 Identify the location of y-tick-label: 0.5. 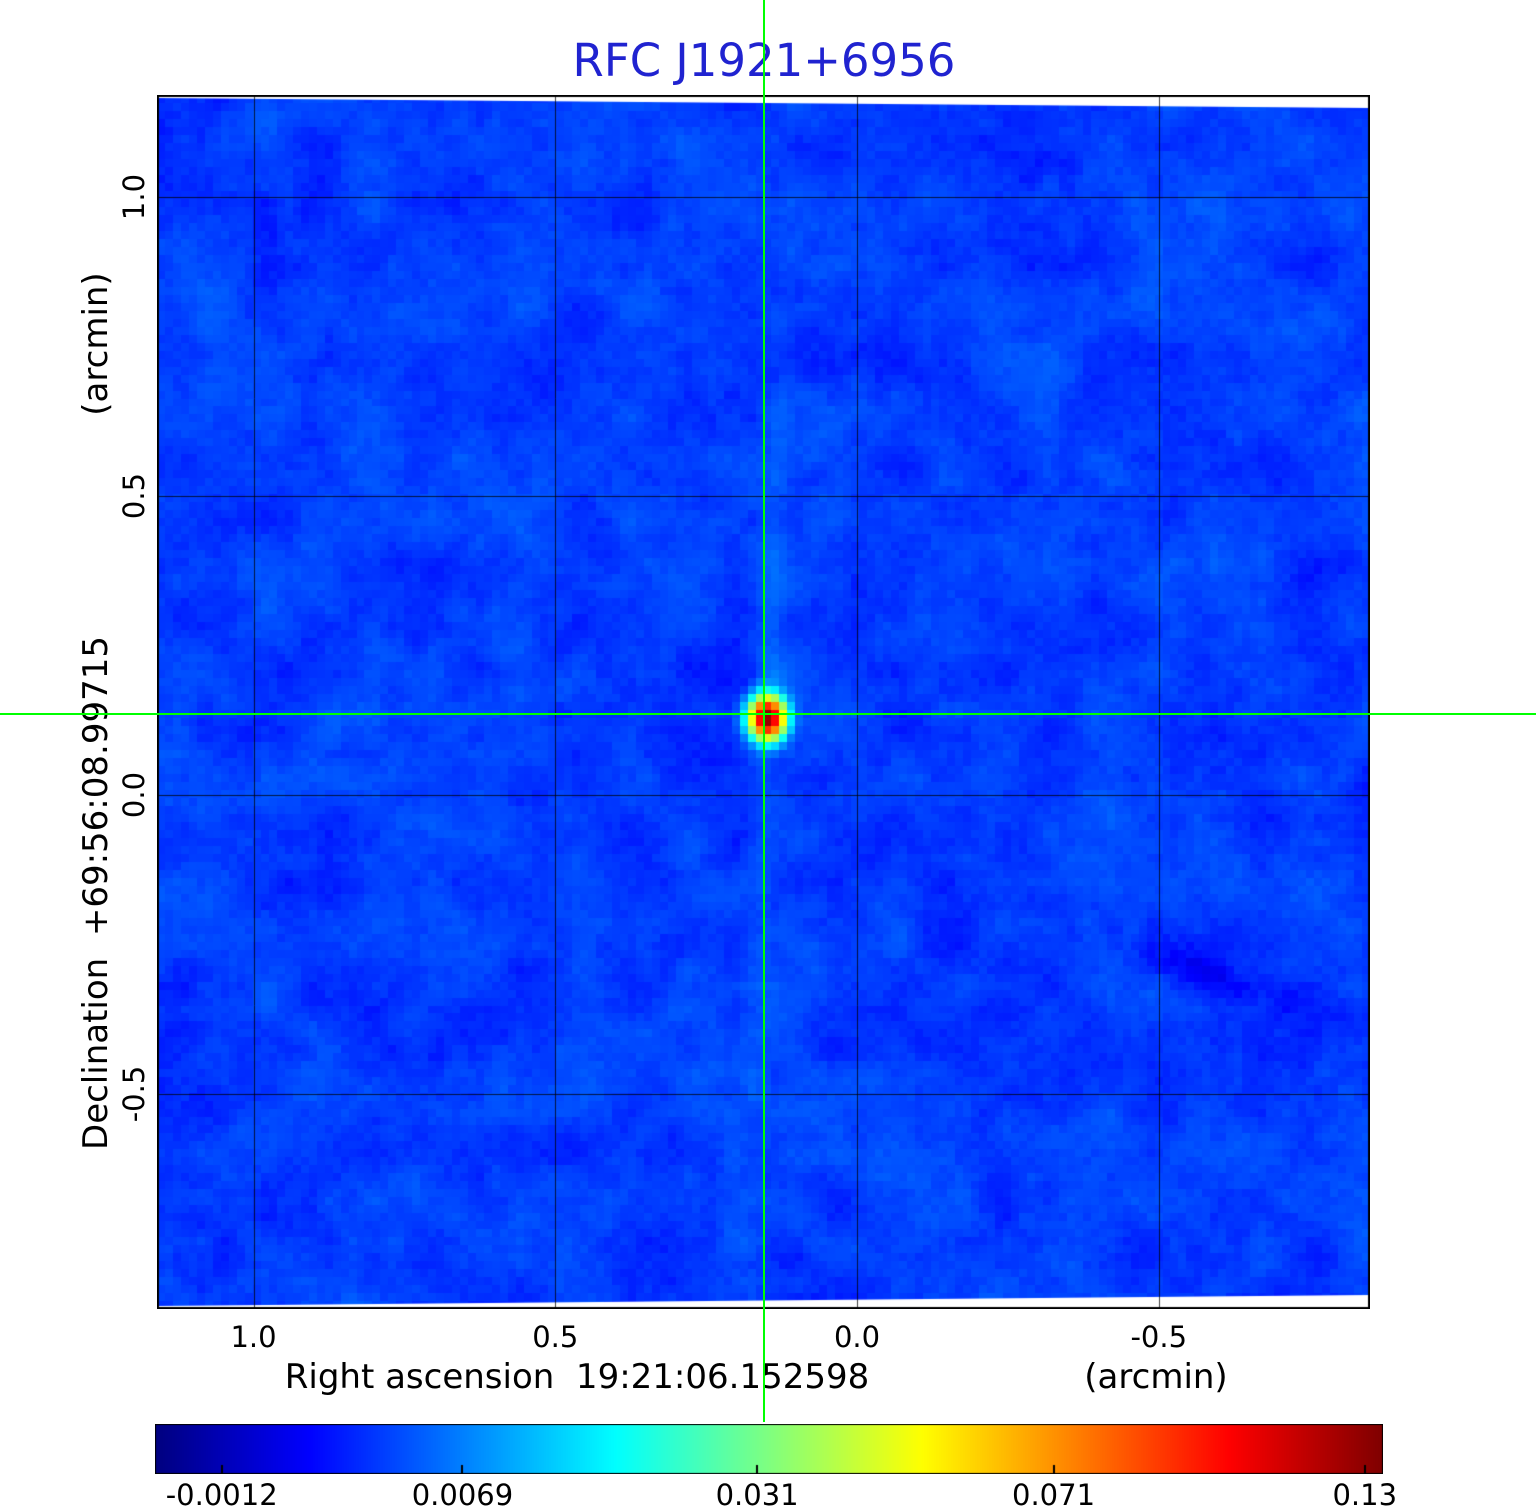
(134, 495).